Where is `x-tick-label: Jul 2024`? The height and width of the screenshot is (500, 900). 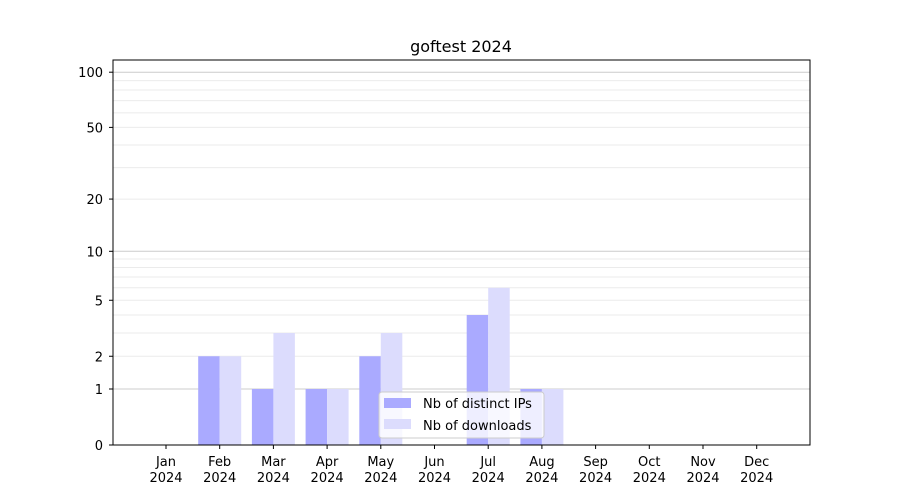
x-tick-label: Jul 2024 is located at coordinates (488, 470).